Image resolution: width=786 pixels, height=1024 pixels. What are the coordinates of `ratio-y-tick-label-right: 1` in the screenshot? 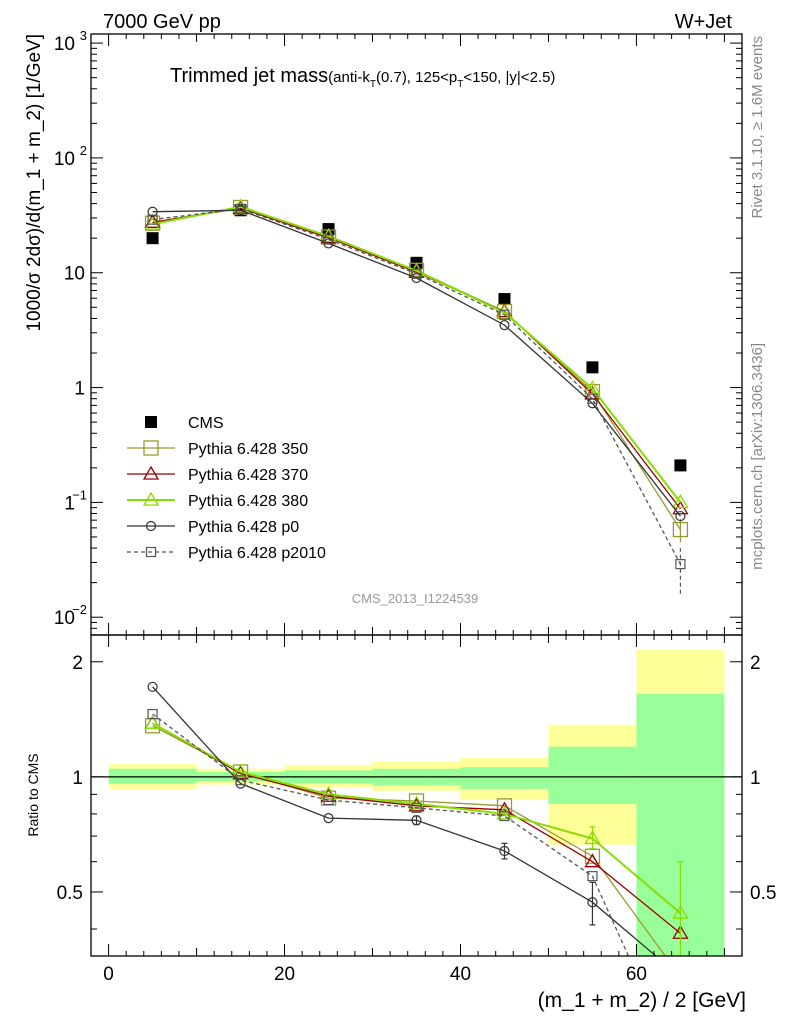 It's located at (755, 778).